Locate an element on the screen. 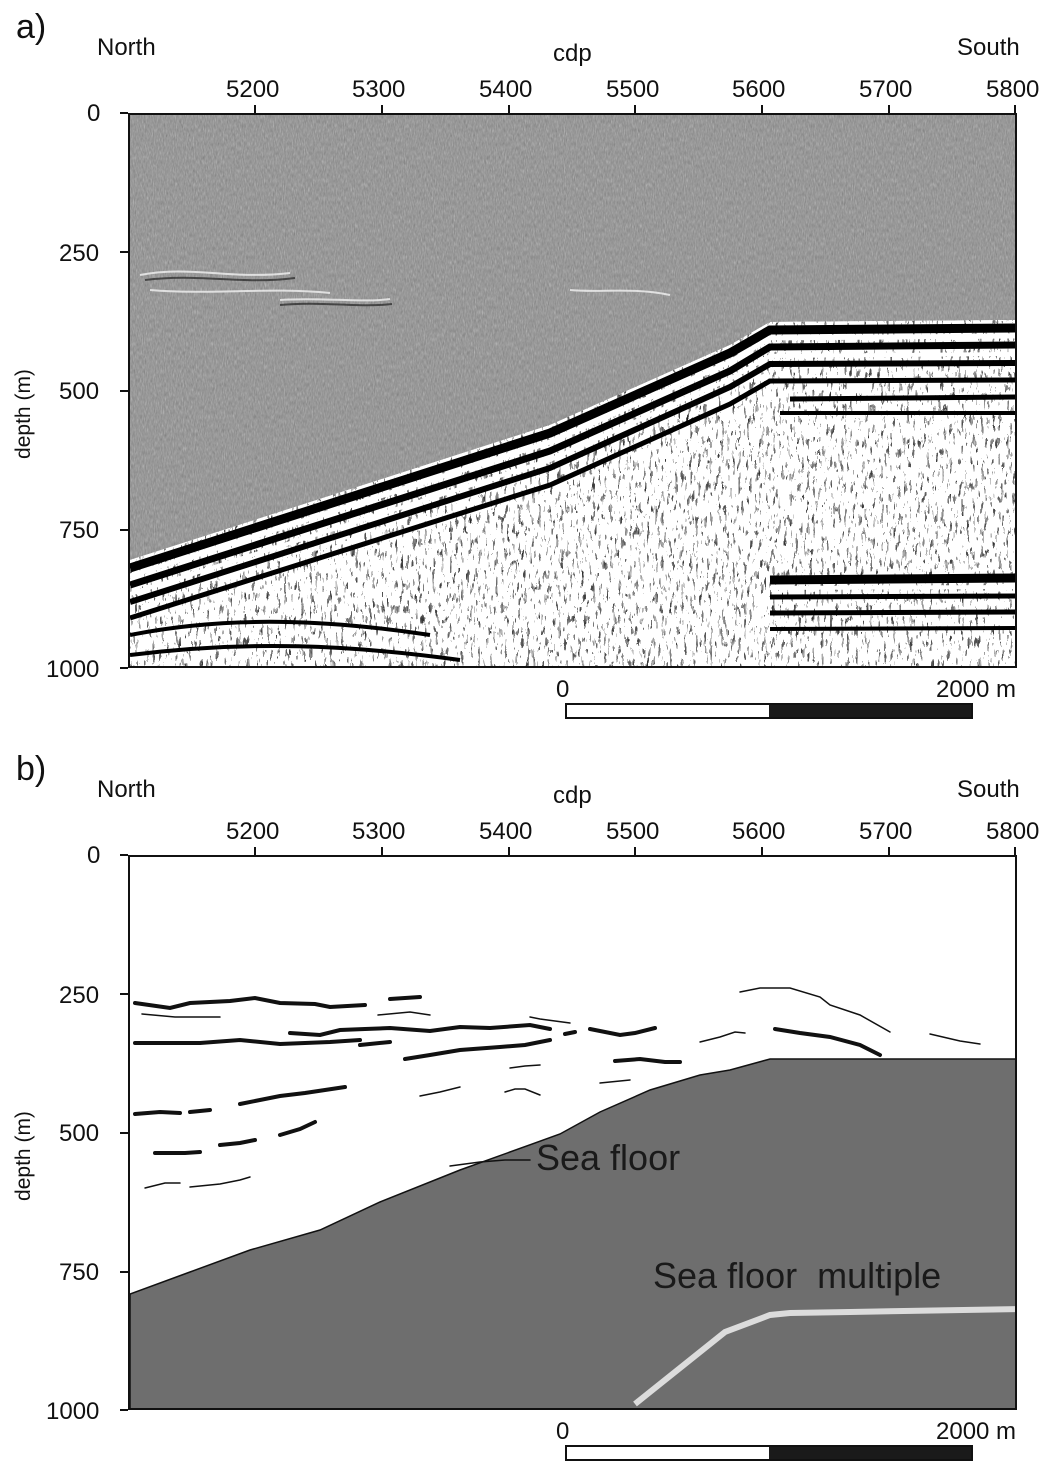 This screenshot has width=1052, height=1462. sea-floor-label: Sea floor is located at coordinates (608, 1157).